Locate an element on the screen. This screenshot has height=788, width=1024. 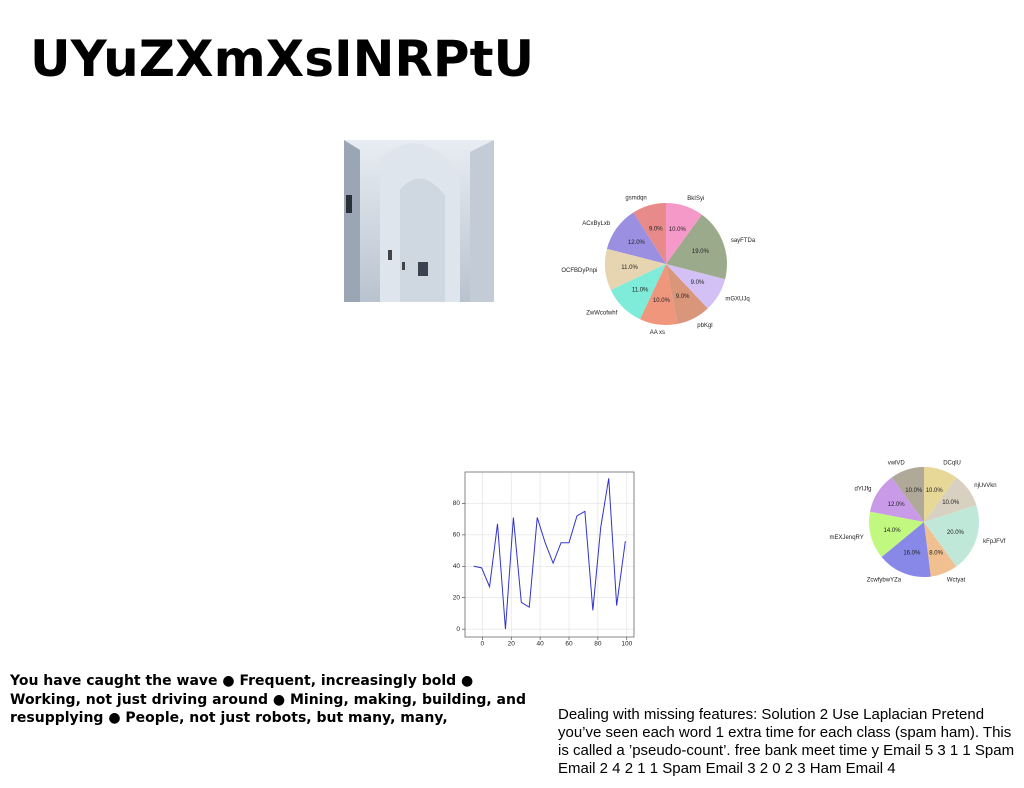
title: UYuZXmXsINRPtU is located at coordinates (282, 59).